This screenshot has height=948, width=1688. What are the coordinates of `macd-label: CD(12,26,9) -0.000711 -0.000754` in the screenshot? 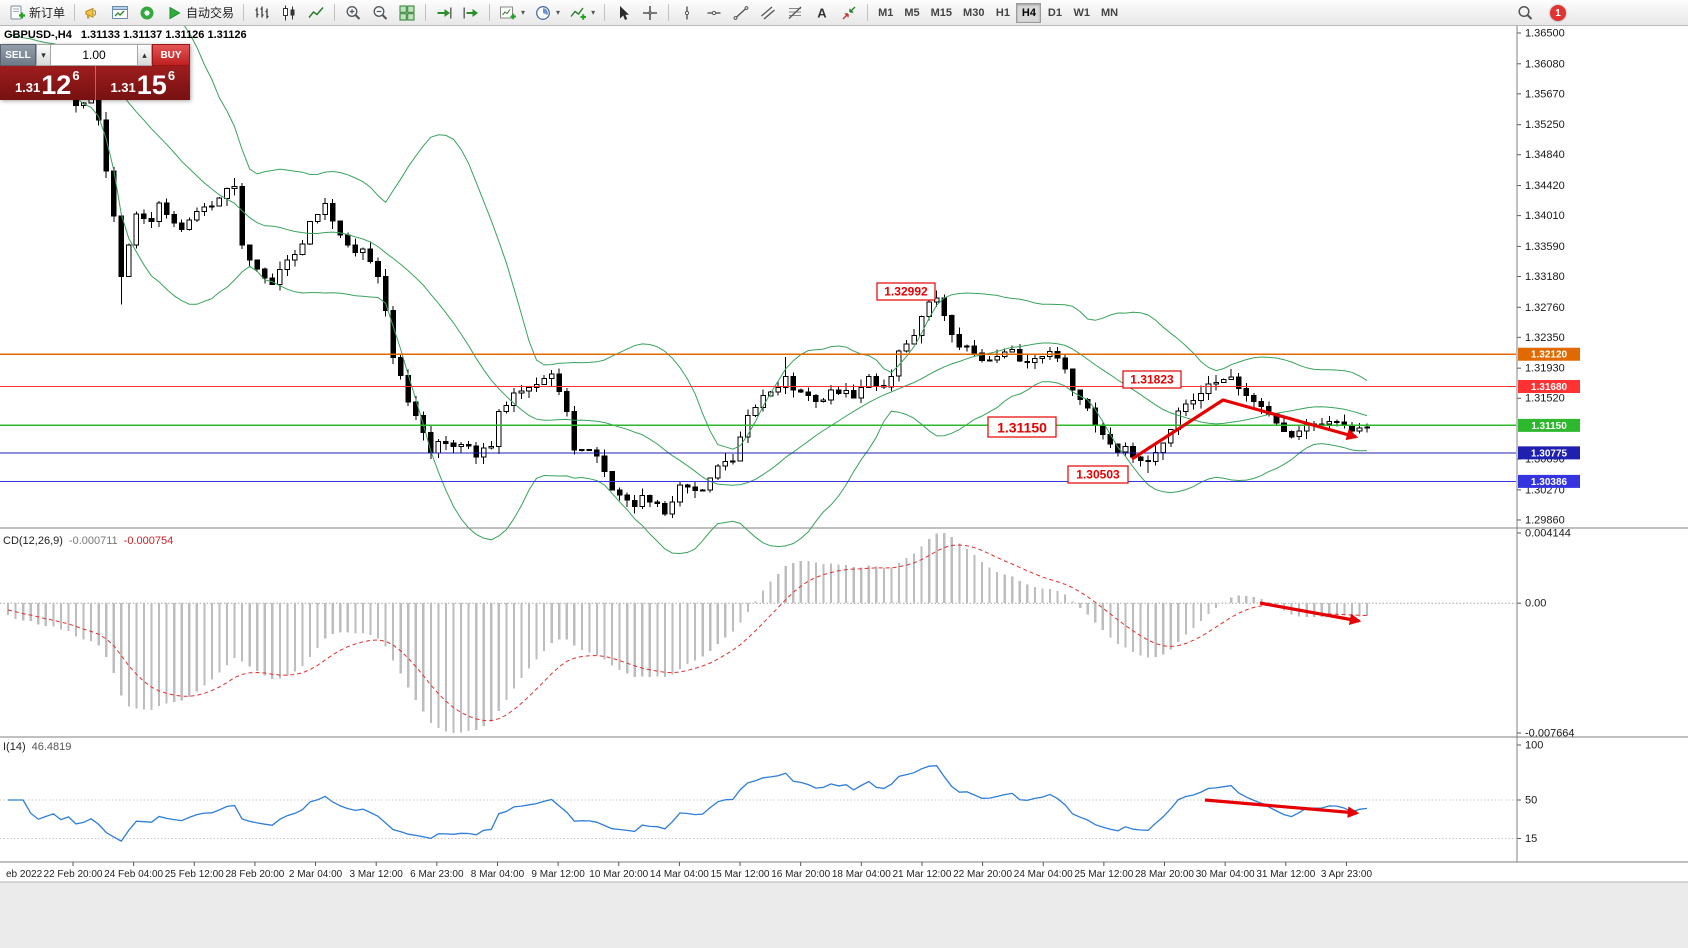 It's located at (88, 541).